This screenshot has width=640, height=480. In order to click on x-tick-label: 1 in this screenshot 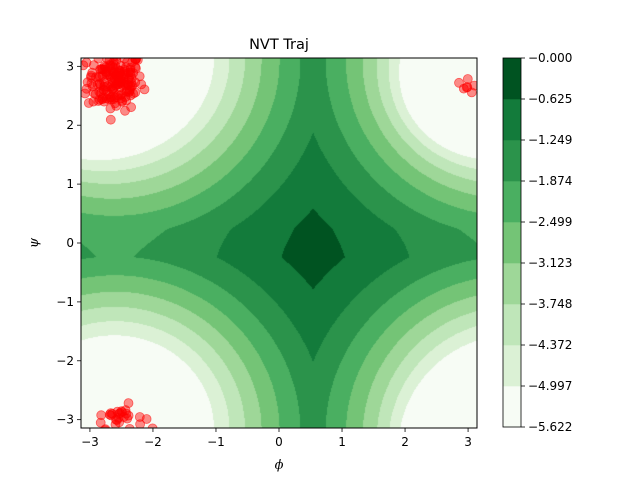, I will do `click(342, 442)`.